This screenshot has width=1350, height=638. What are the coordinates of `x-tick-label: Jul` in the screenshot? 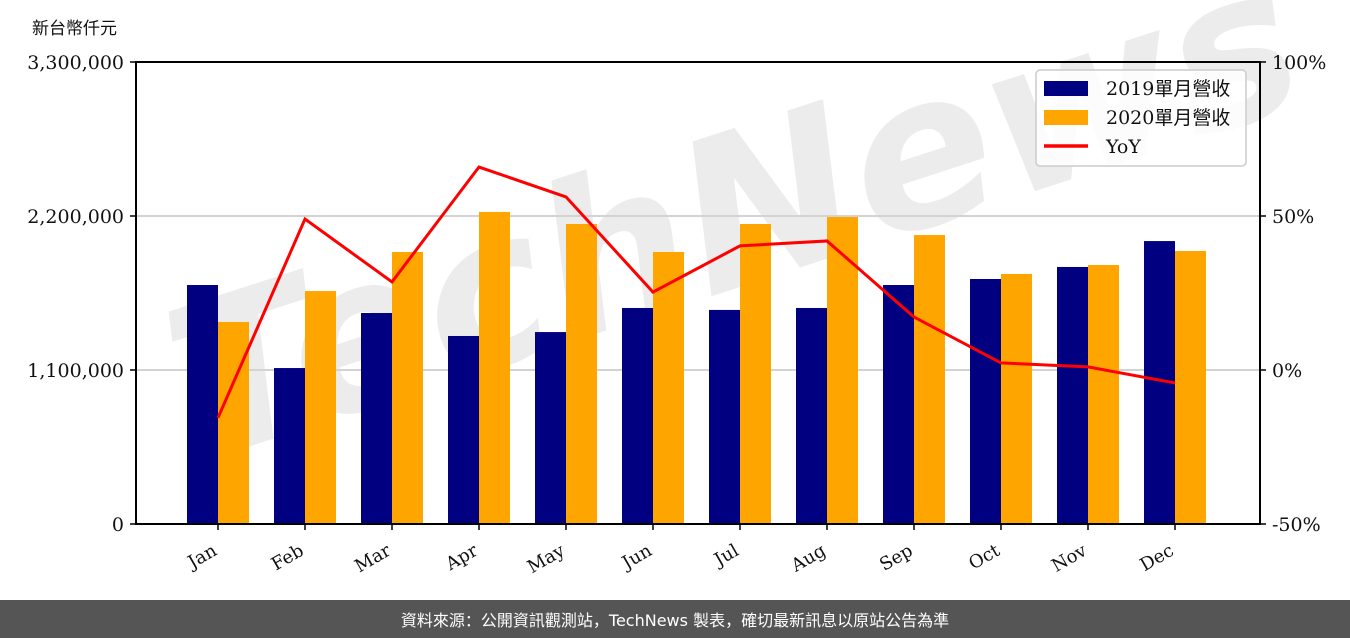 It's located at (726, 556).